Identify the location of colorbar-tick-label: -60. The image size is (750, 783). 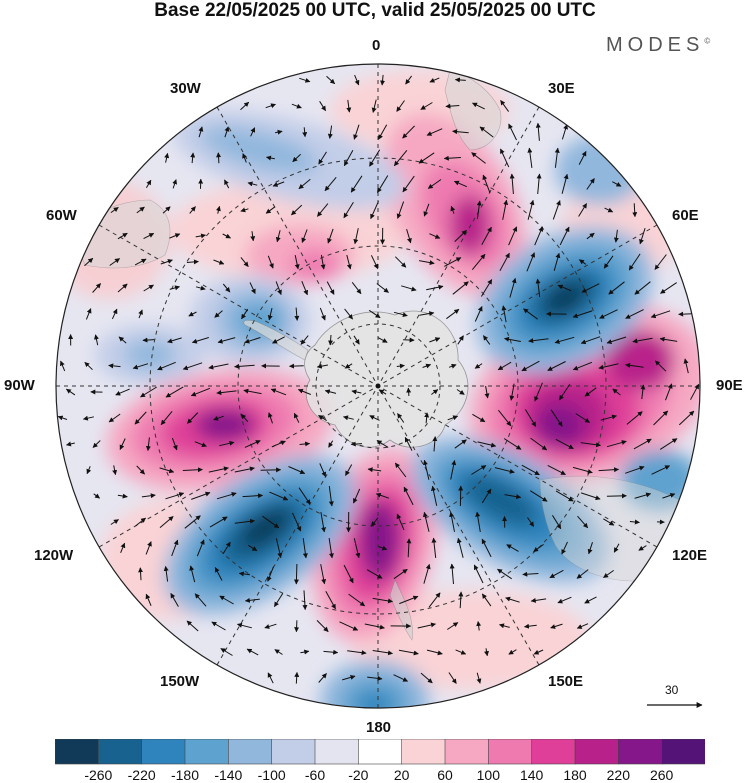
(315, 775).